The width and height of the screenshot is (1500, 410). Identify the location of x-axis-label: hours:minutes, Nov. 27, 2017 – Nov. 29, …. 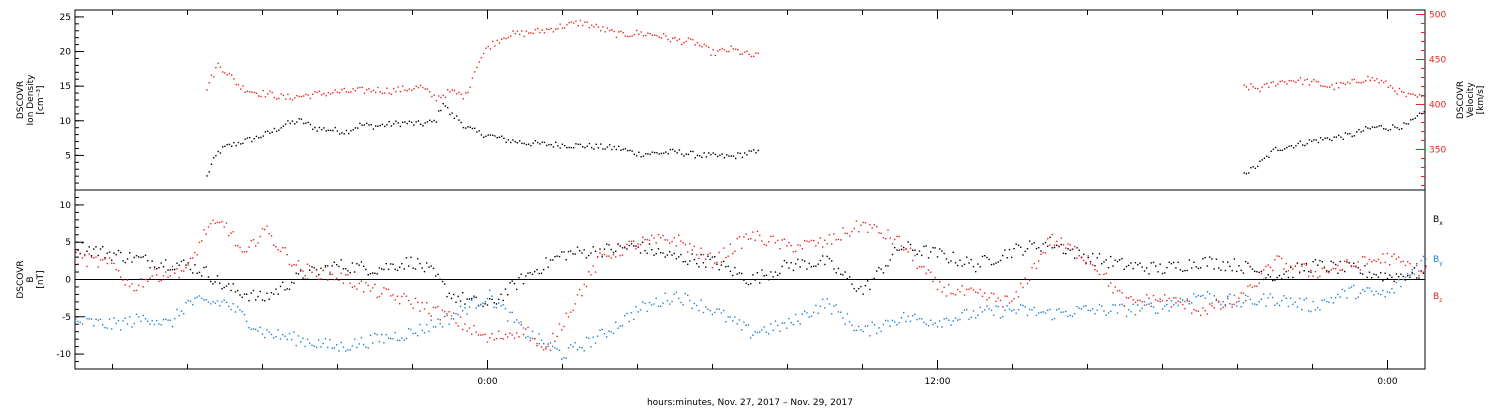
(750, 403).